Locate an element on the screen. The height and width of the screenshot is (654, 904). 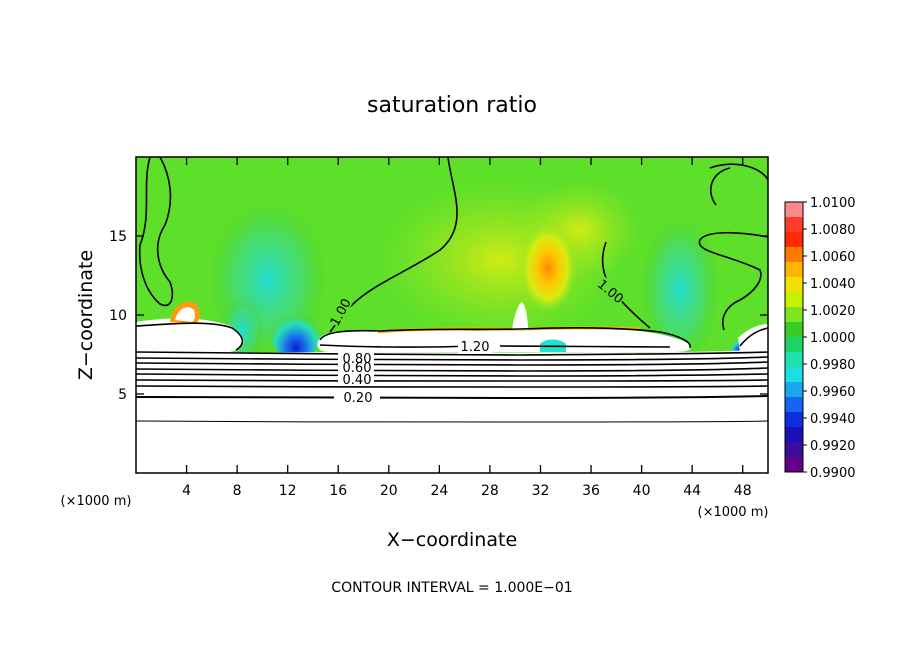
x-tick-label: 8 is located at coordinates (237, 491).